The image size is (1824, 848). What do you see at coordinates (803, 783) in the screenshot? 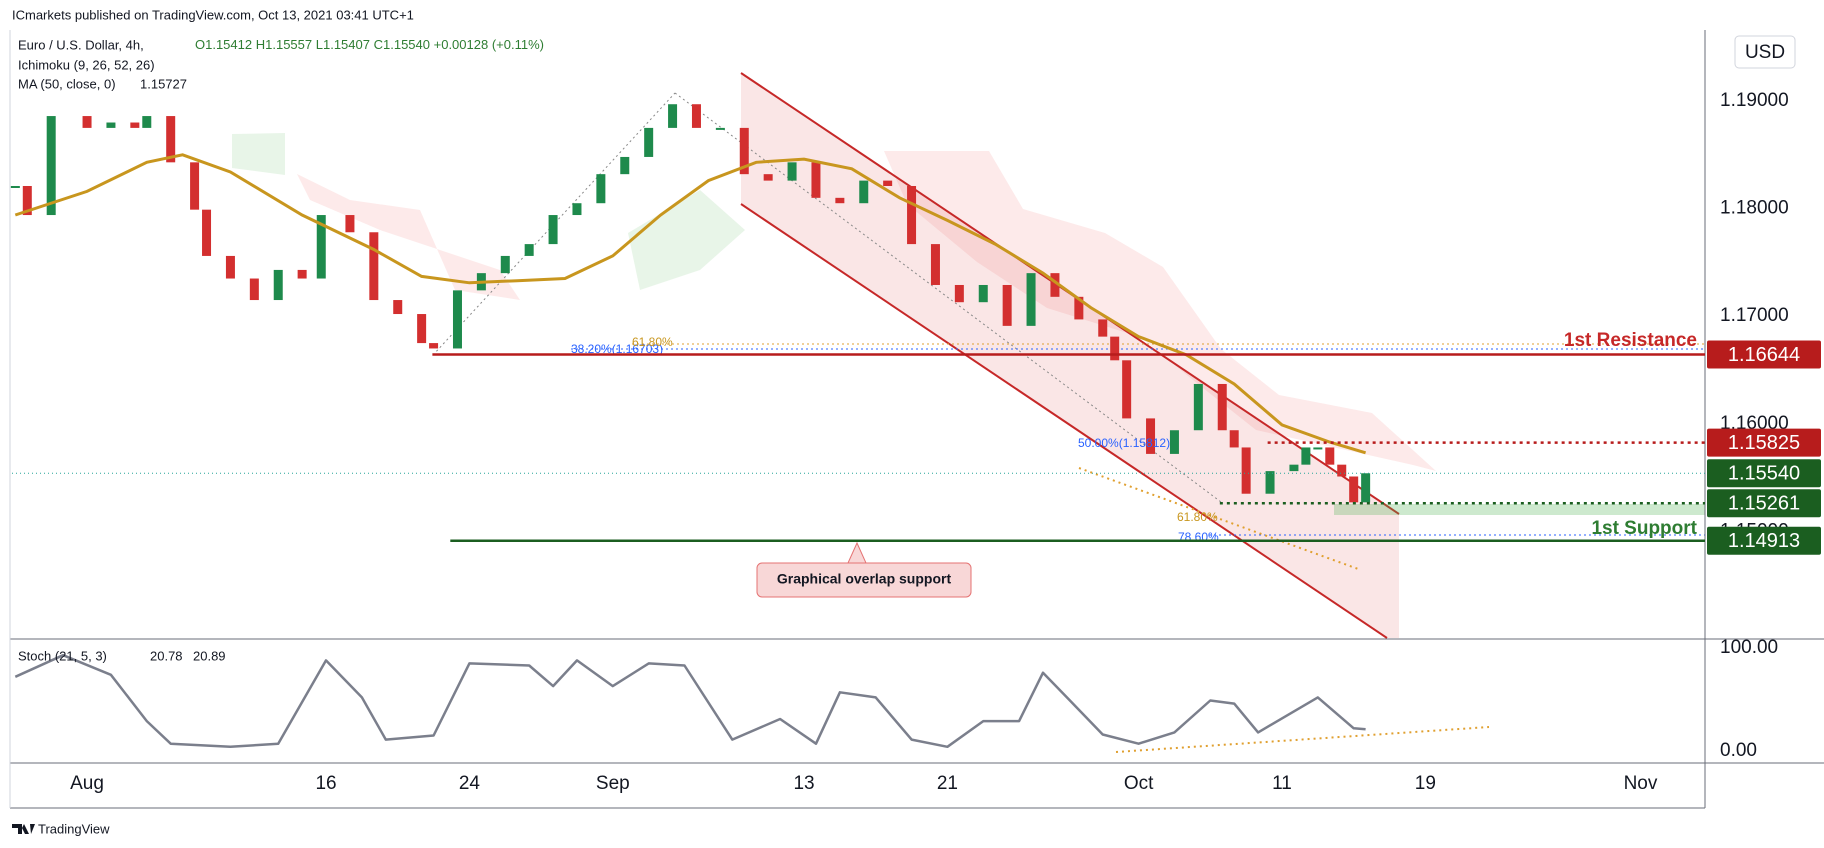
I see `x-tick-label: 13` at bounding box center [803, 783].